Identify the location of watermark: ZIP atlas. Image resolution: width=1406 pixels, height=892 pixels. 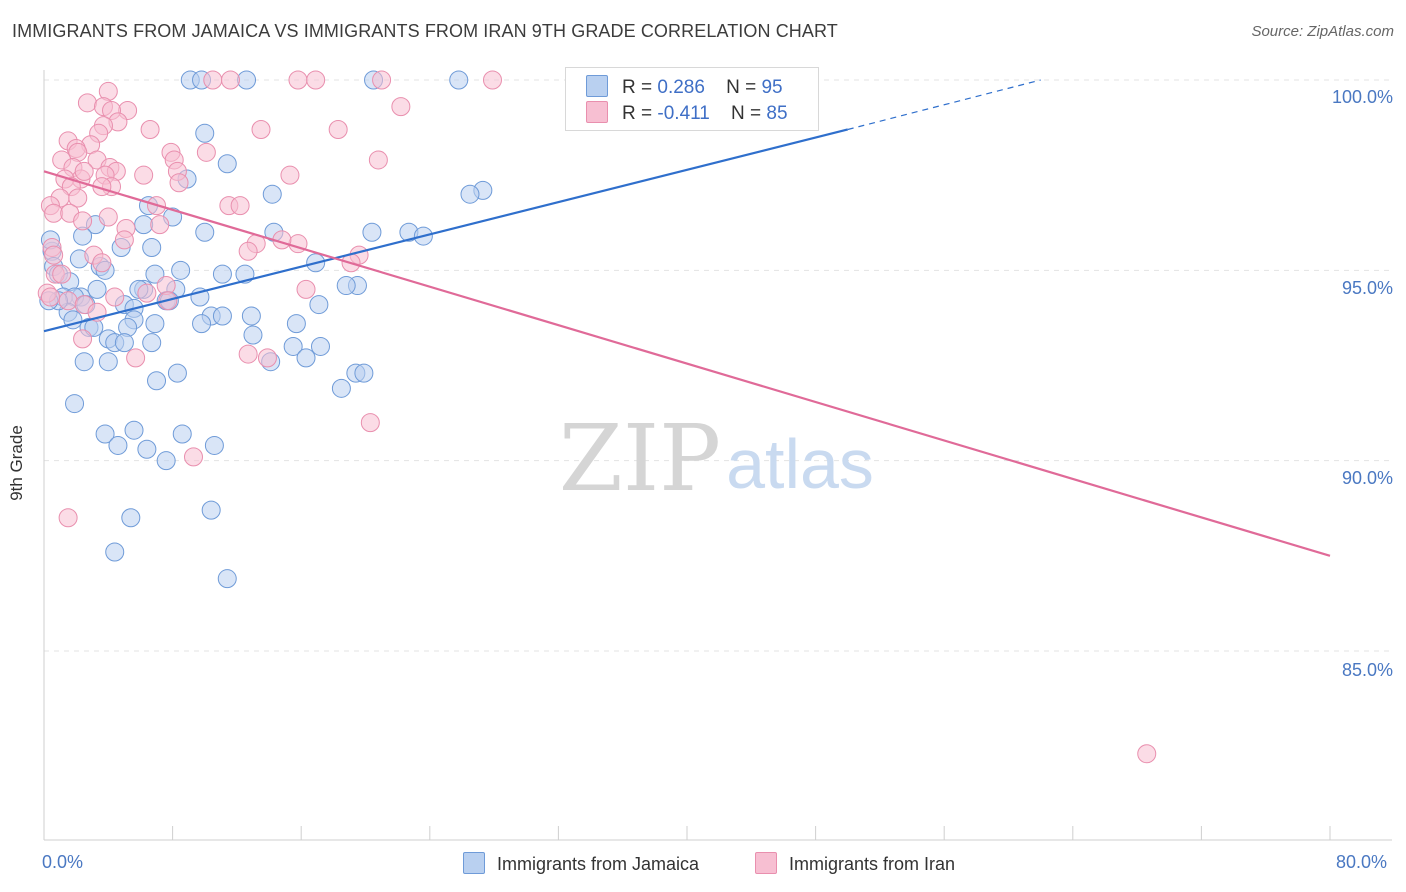
(716, 458).